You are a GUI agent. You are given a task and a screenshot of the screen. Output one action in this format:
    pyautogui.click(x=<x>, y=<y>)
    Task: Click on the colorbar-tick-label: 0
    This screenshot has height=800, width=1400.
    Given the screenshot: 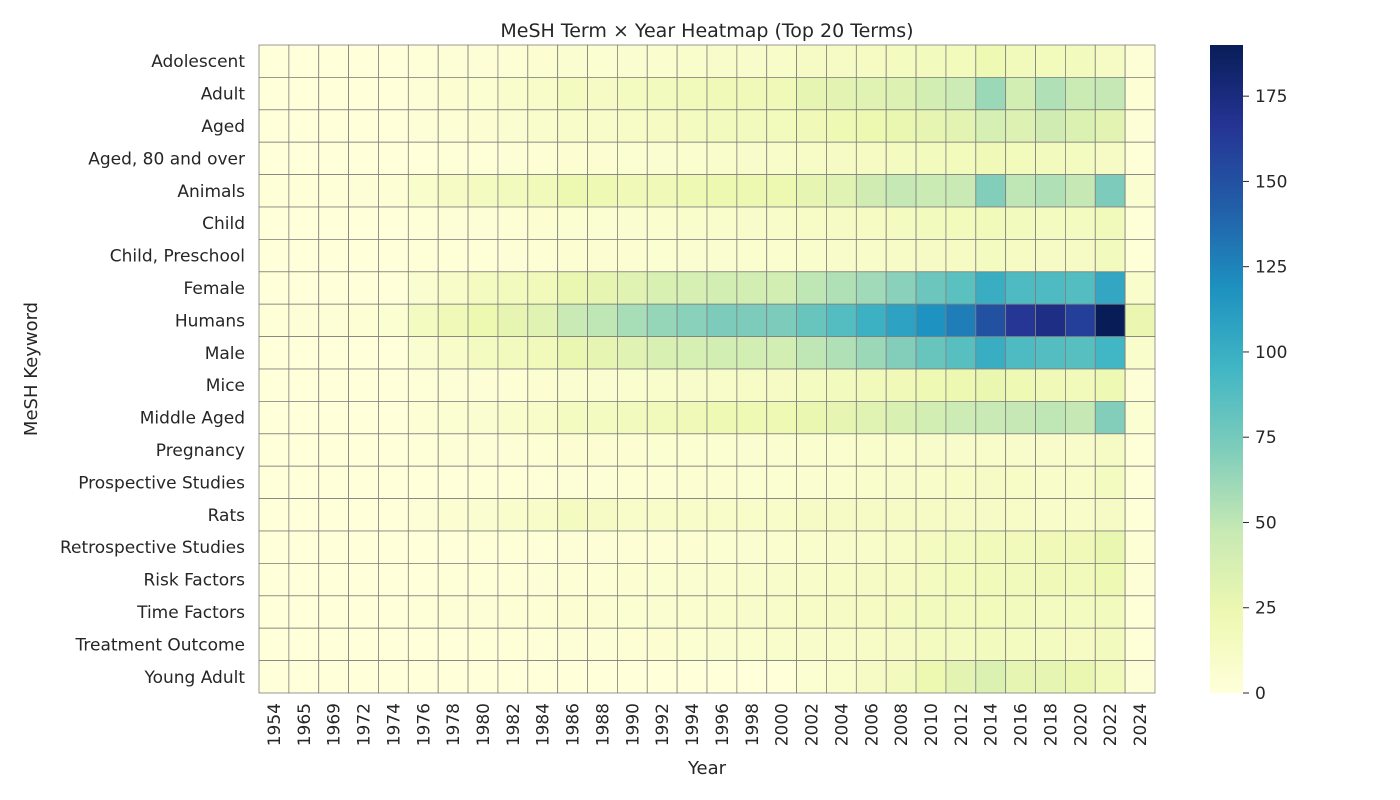 What is the action you would take?
    pyautogui.click(x=1260, y=694)
    